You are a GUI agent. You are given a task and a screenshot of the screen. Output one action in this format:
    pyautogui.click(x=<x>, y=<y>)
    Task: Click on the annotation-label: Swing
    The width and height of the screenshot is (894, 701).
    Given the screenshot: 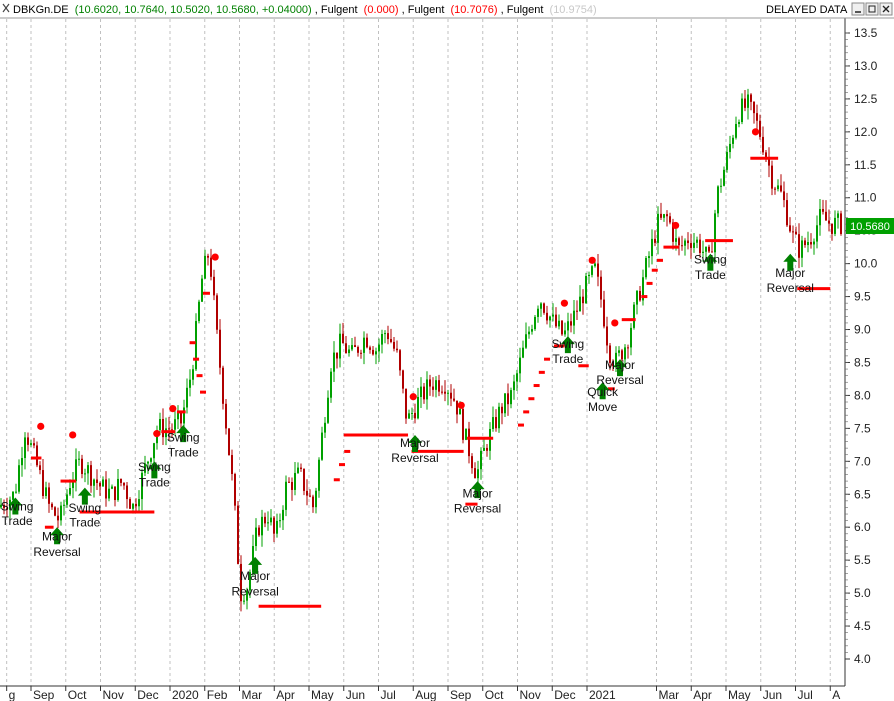 What is the action you would take?
    pyautogui.click(x=17, y=507)
    